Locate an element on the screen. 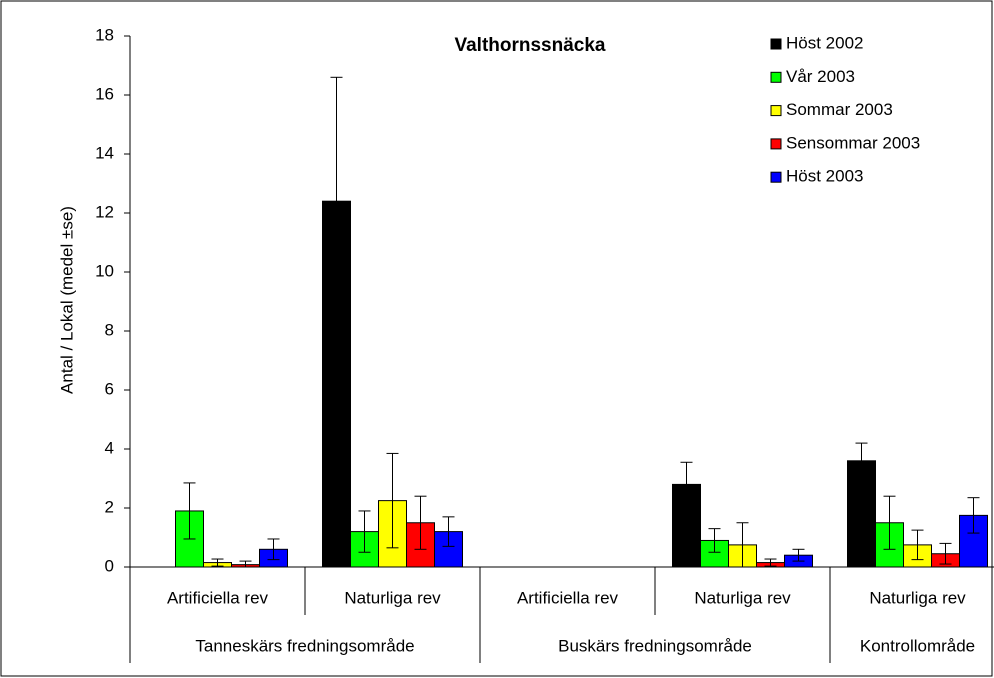 The height and width of the screenshot is (678, 994). y-tick-label: 10 is located at coordinates (104, 270).